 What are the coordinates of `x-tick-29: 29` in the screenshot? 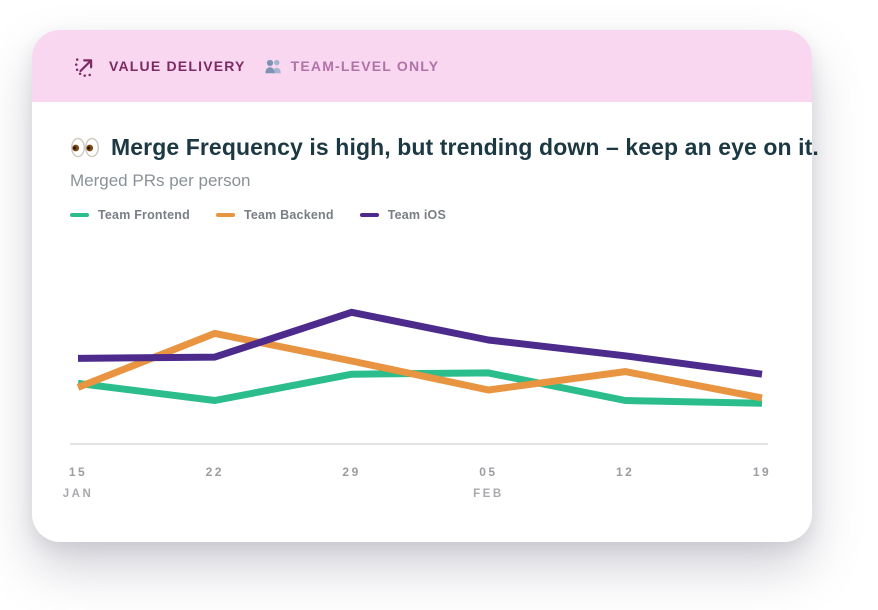 It's located at (351, 472).